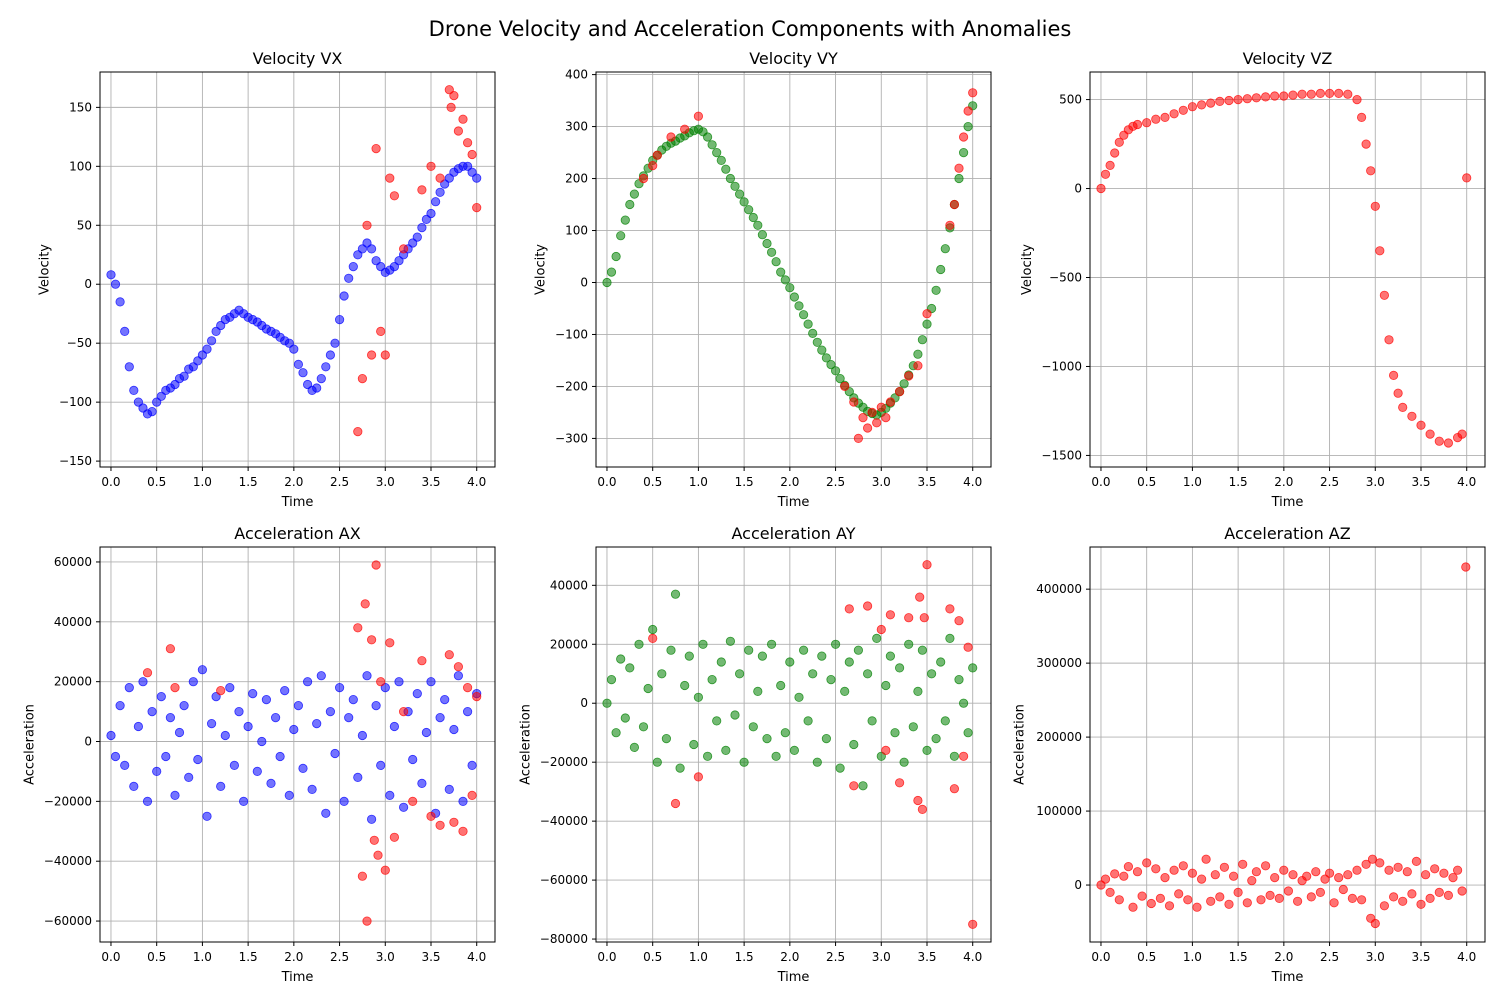 The width and height of the screenshot is (1500, 1000). What do you see at coordinates (1192, 957) in the screenshot?
I see `x-tick-label: 1.0` at bounding box center [1192, 957].